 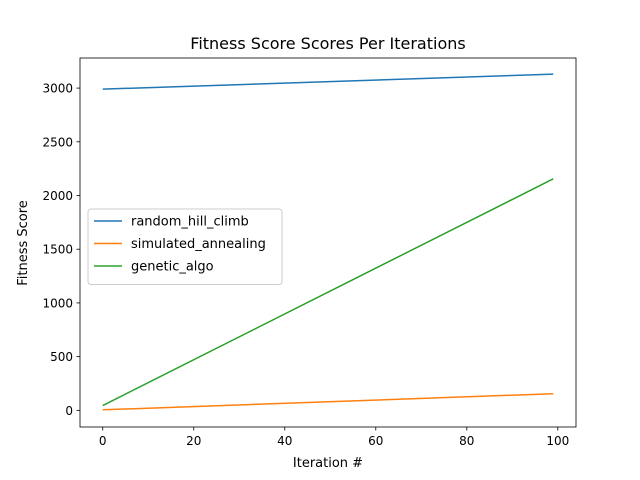 I want to click on y-tick-label-500: 500, so click(x=61, y=357).